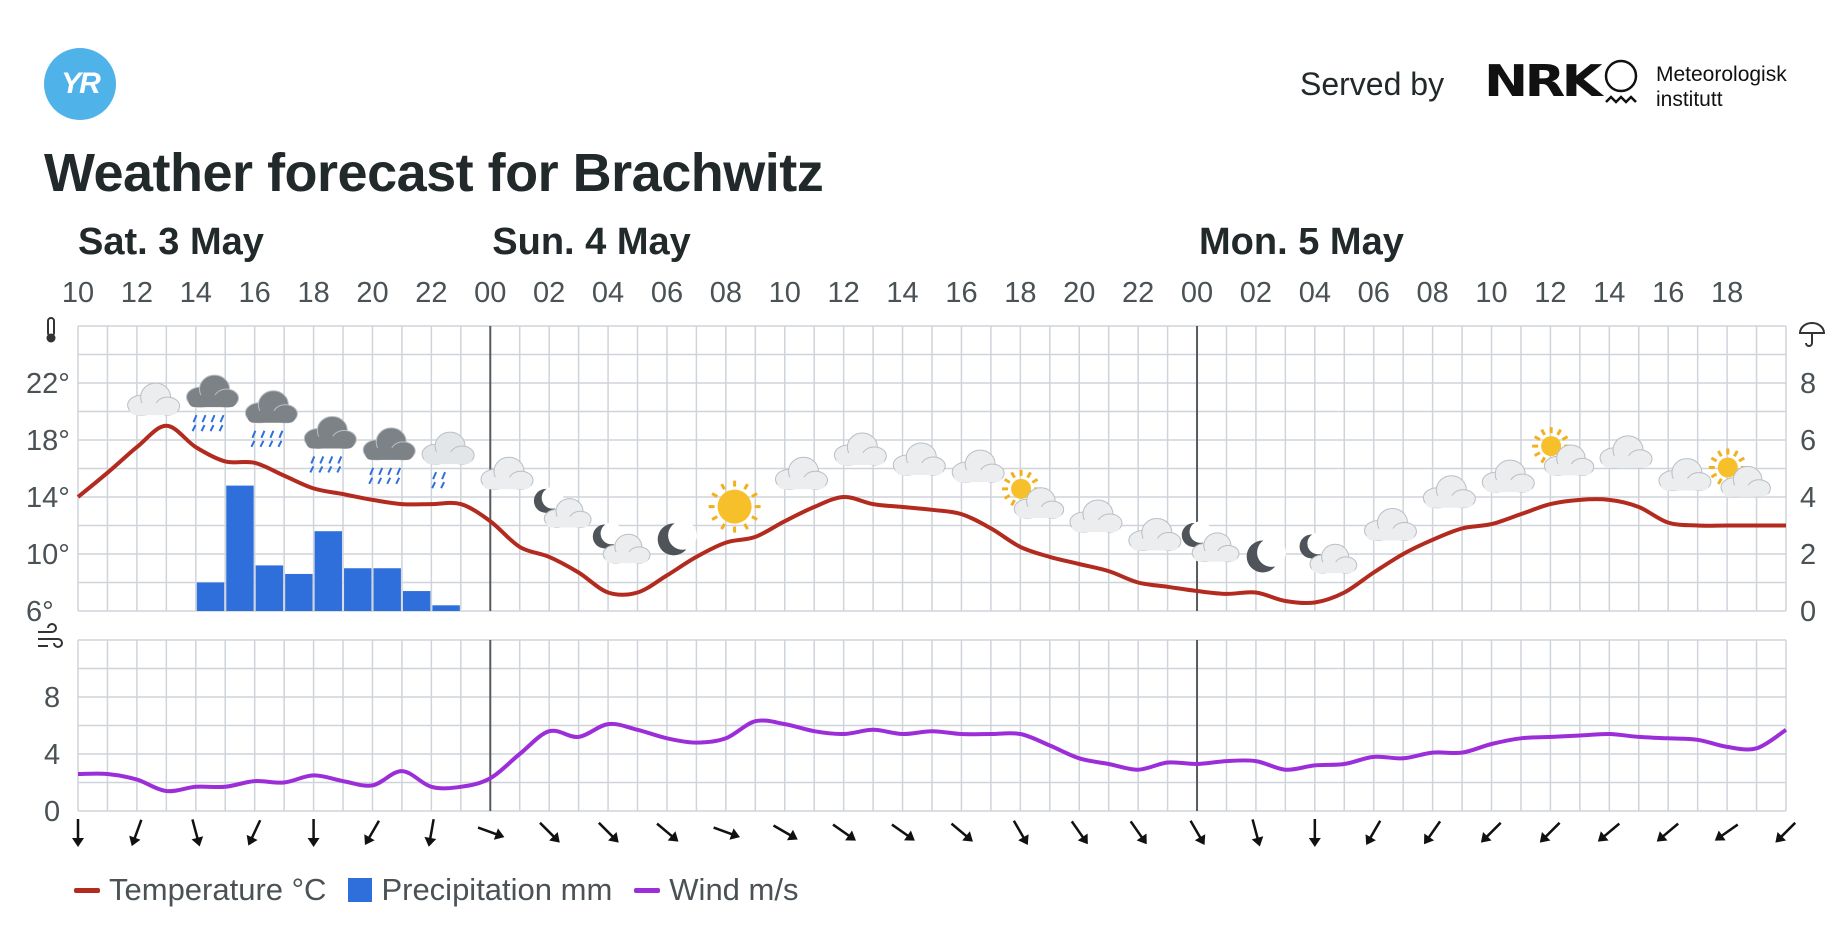 This screenshot has width=1841, height=940. I want to click on met-institute-name: Meteorologisk institutt, so click(1721, 87).